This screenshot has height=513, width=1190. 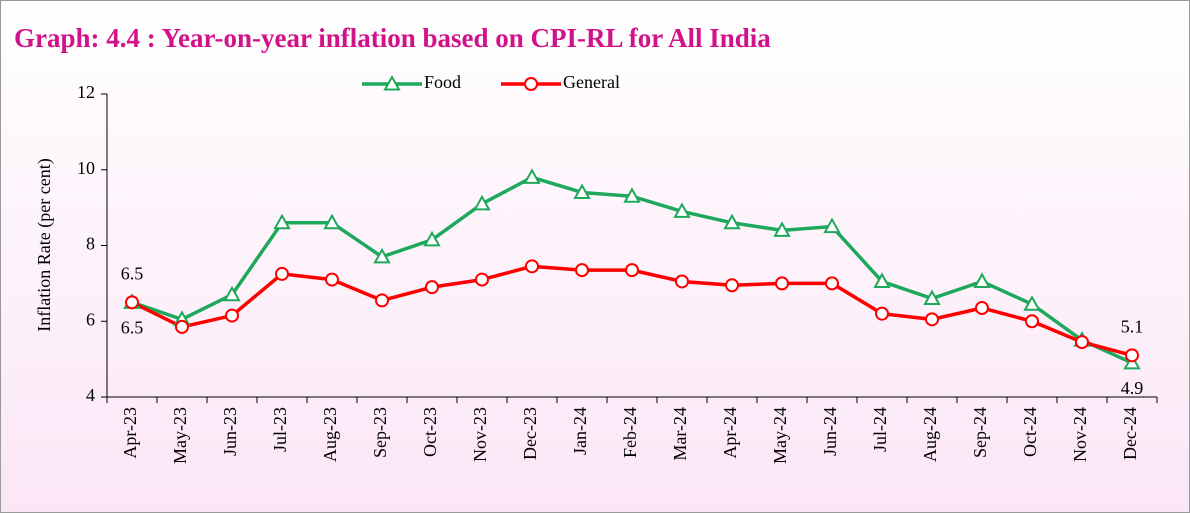 What do you see at coordinates (480, 434) in the screenshot?
I see `x-tick-label: Nov-23` at bounding box center [480, 434].